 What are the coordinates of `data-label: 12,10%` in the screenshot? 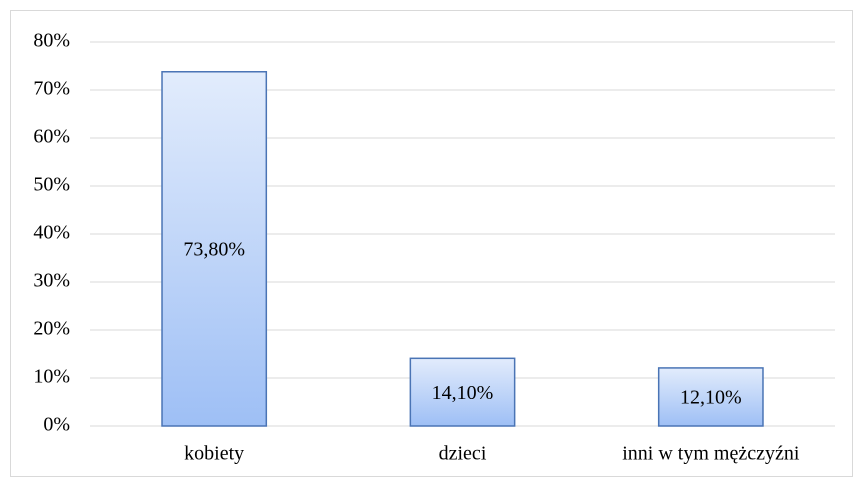 It's located at (711, 398).